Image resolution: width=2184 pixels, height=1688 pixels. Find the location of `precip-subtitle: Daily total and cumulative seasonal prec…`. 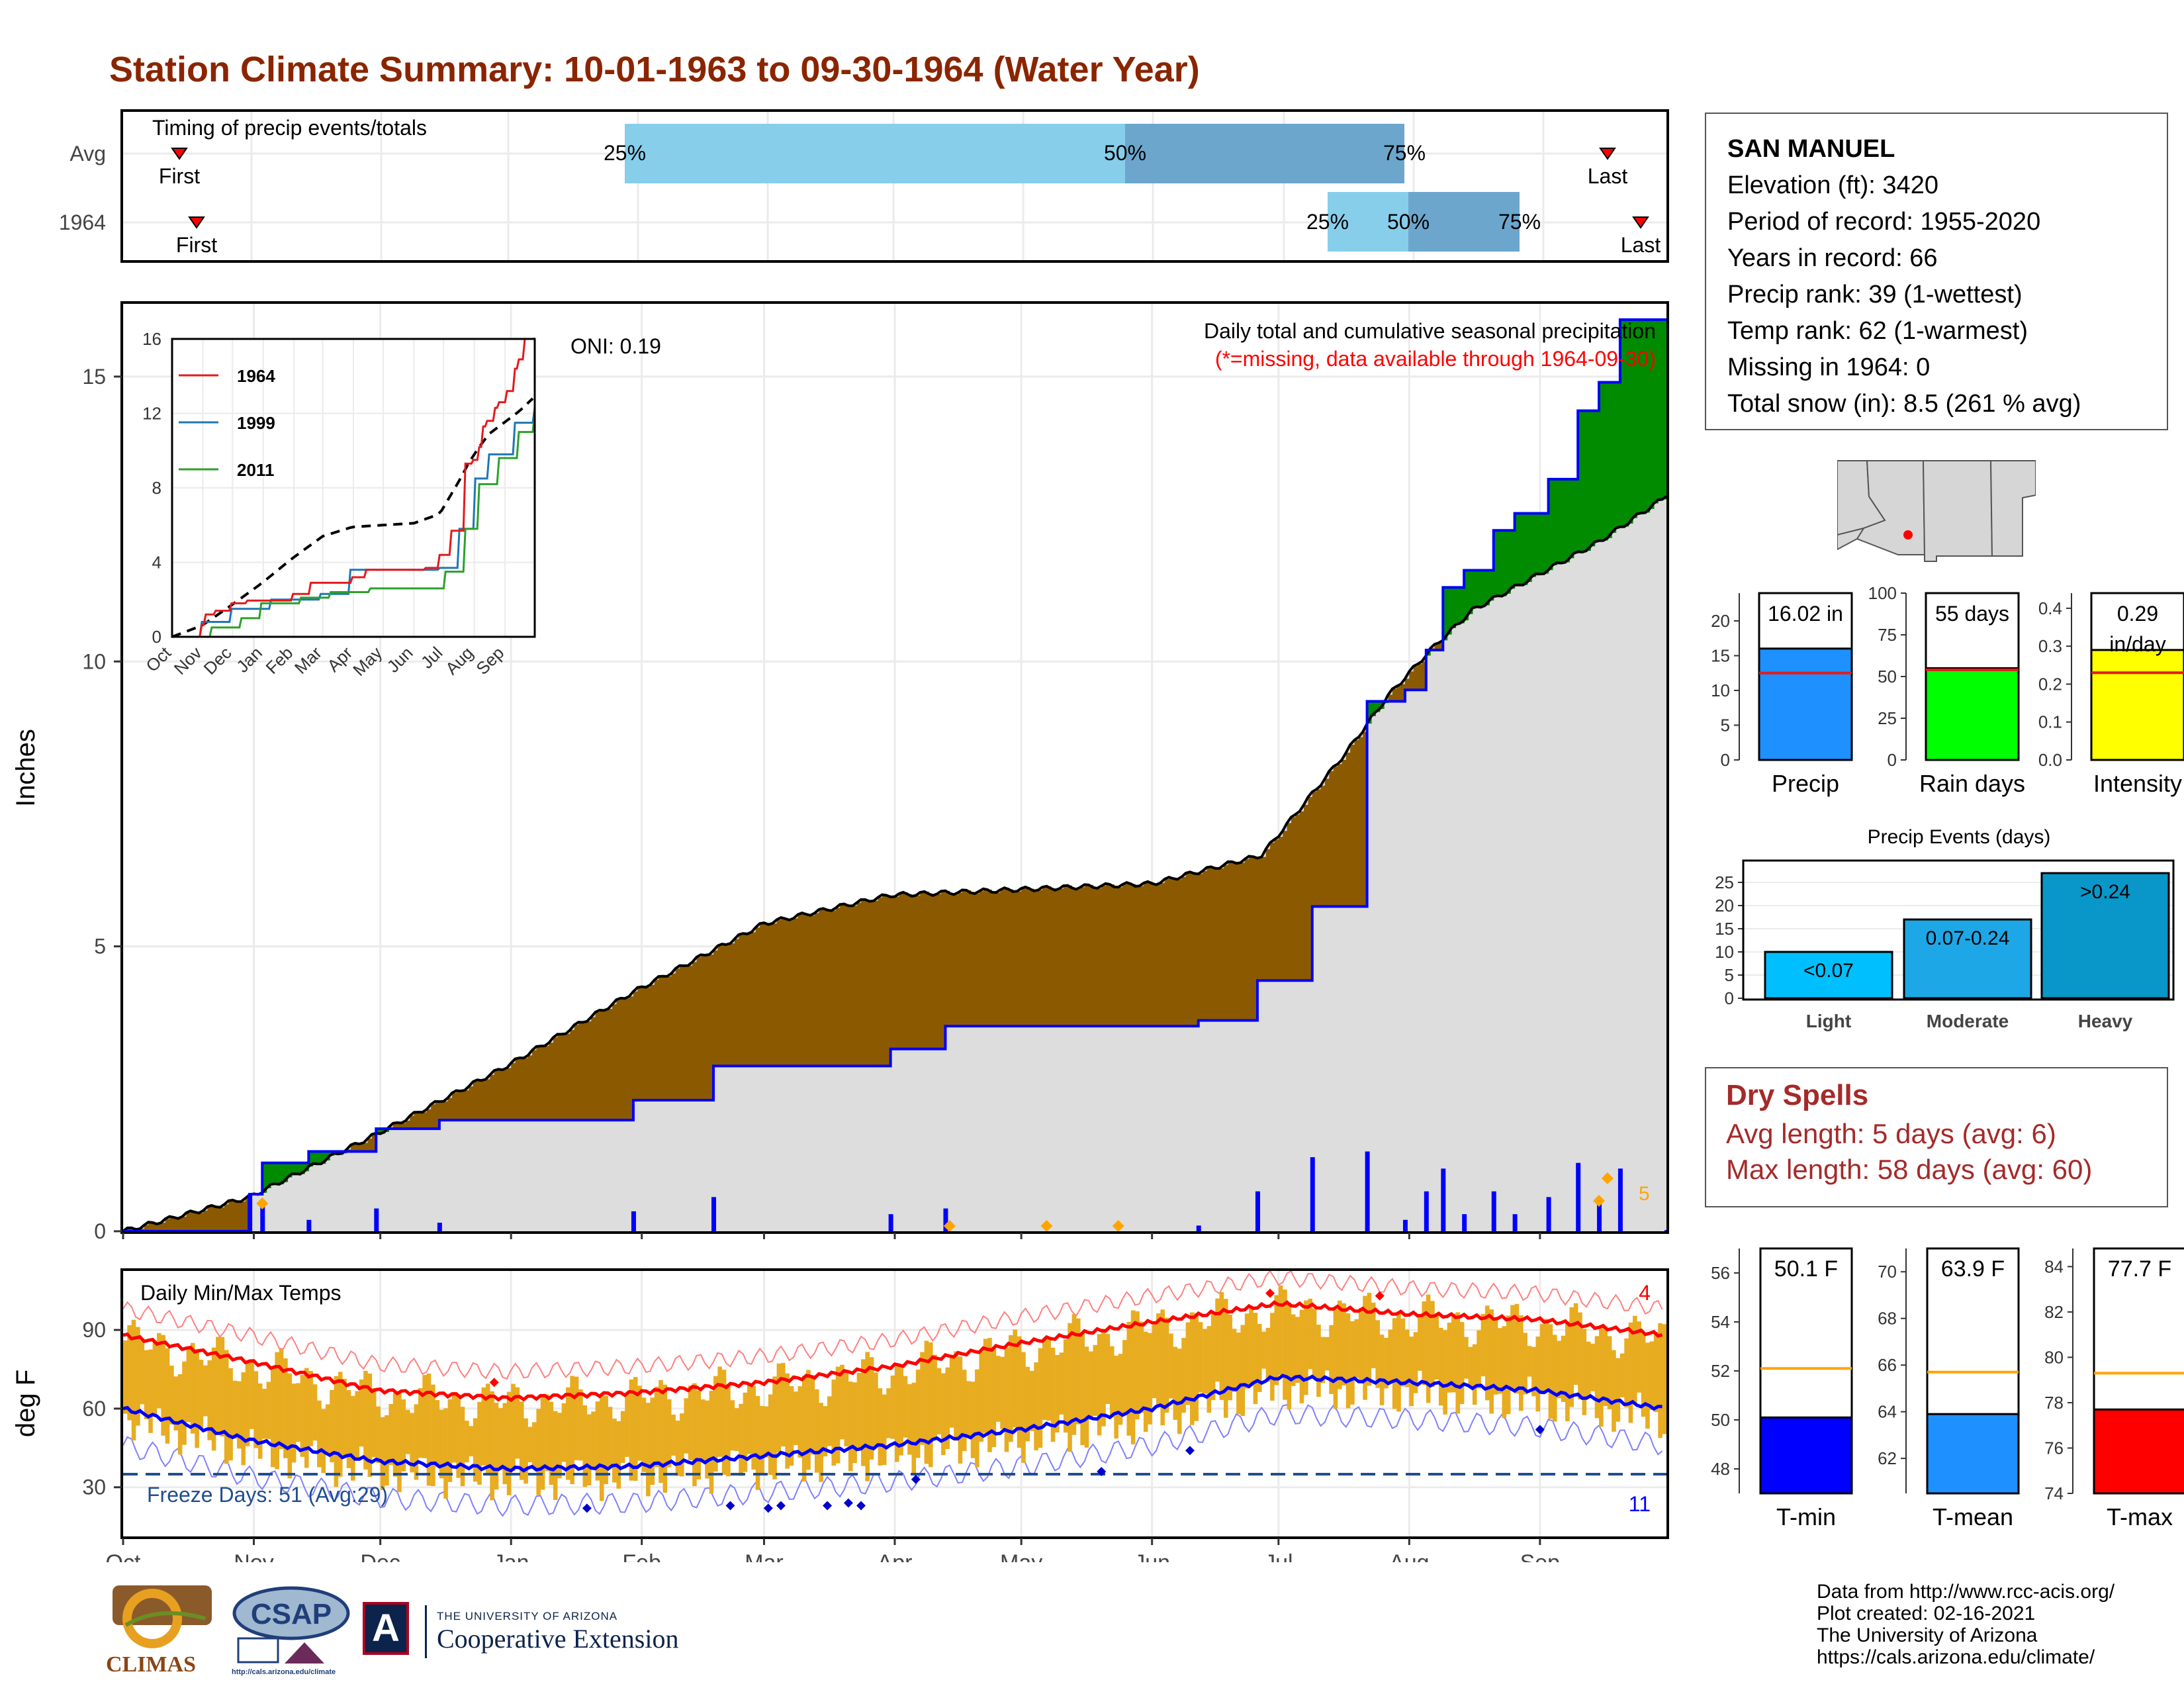

precip-subtitle: Daily total and cumulative seasonal prec… is located at coordinates (1430, 331).